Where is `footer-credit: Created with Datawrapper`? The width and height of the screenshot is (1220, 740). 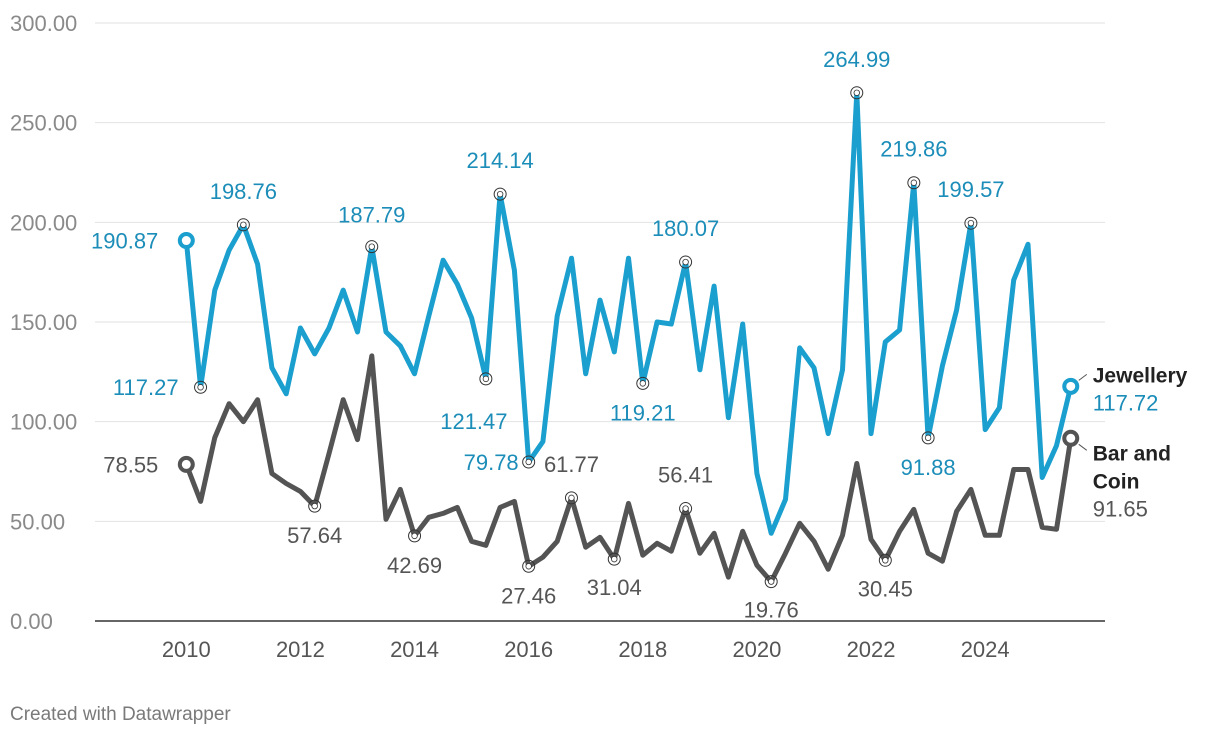
footer-credit: Created with Datawrapper is located at coordinates (120, 714).